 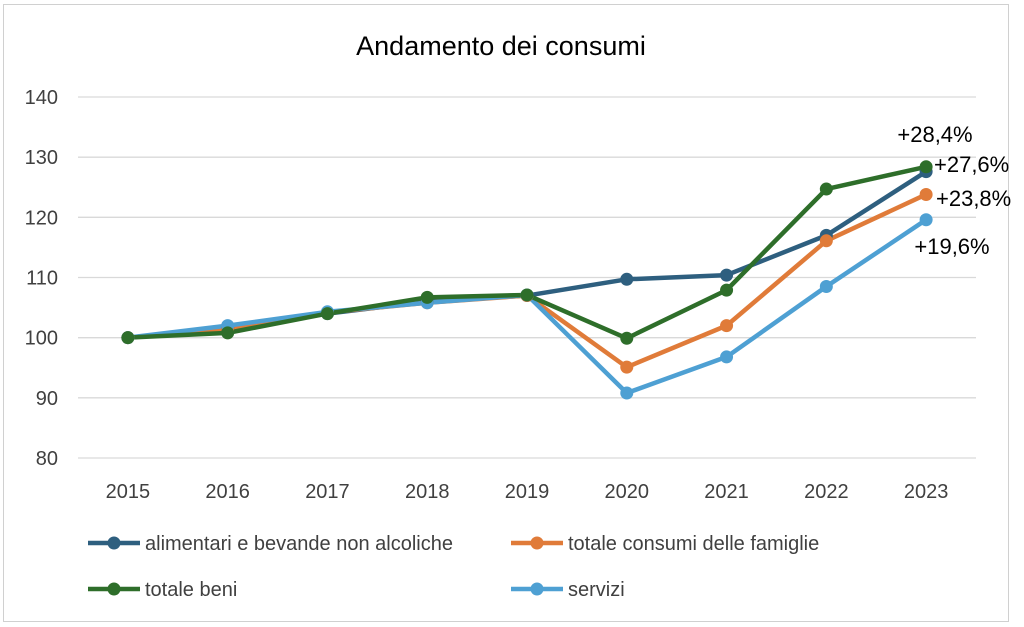 What do you see at coordinates (41, 158) in the screenshot?
I see `y-tick-label: 130` at bounding box center [41, 158].